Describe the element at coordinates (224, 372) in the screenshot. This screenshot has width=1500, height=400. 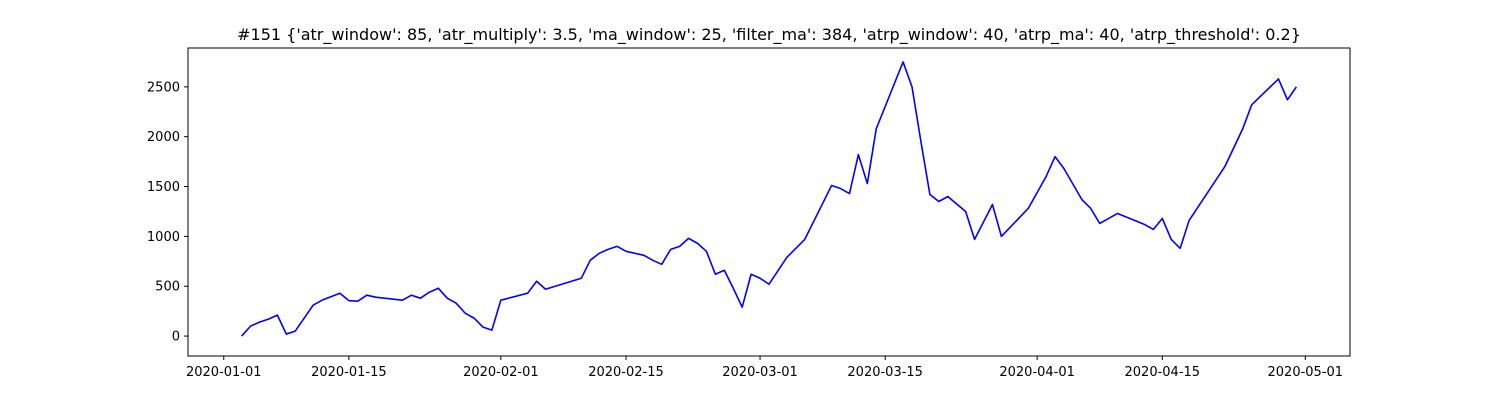
I see `x-tick-label: 2020-01-01` at that location.